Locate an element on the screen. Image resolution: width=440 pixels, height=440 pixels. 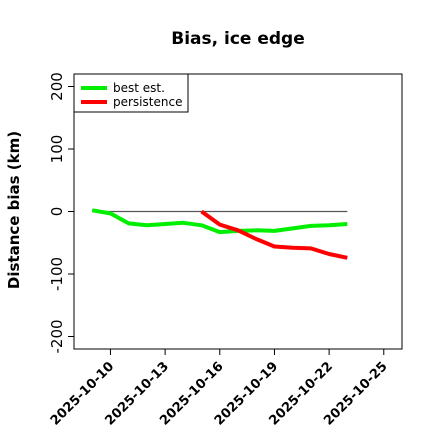
y-axis-label: Distance bias (km) is located at coordinates (14, 210).